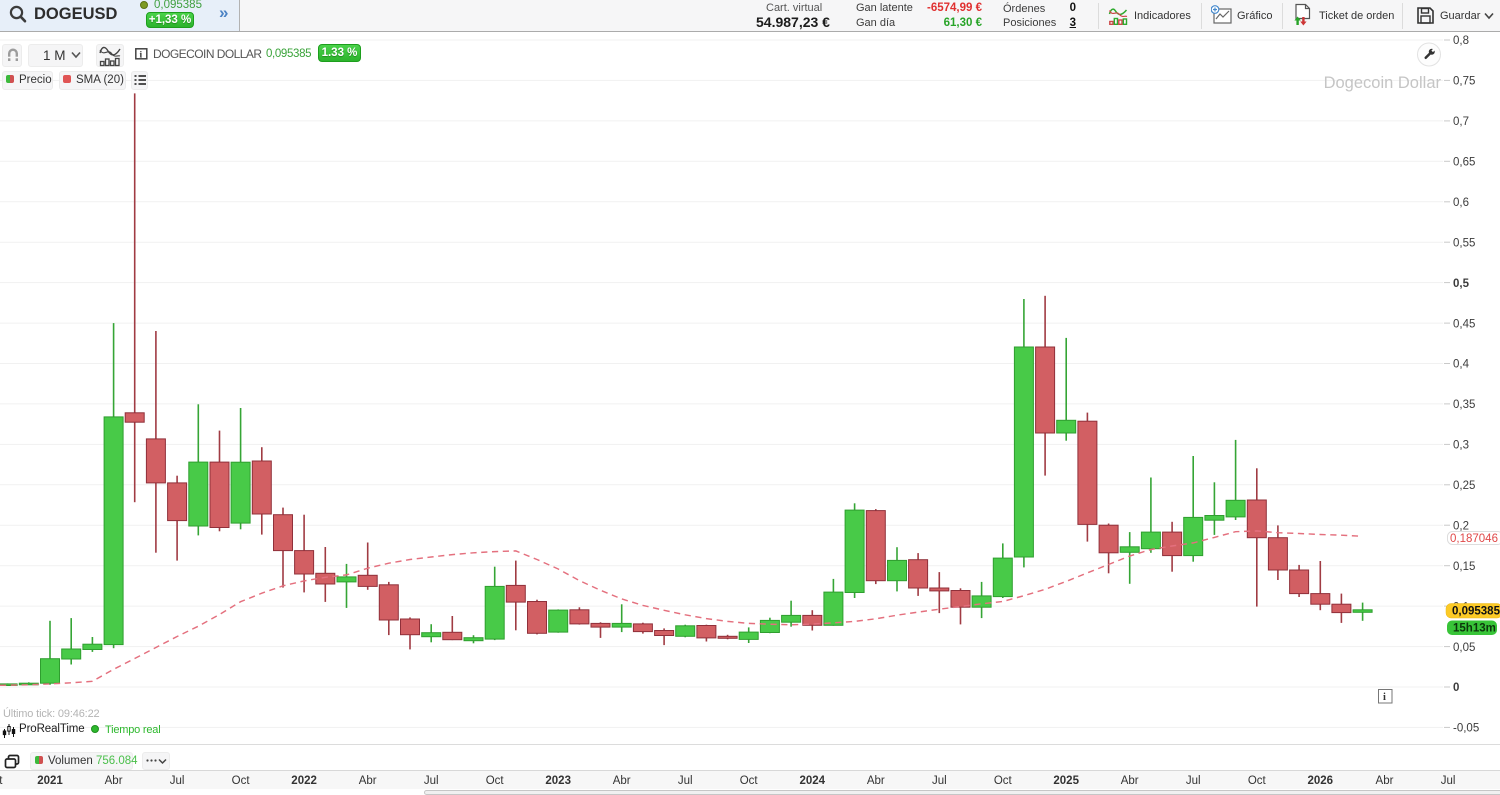  Describe the element at coordinates (1461, 203) in the screenshot. I see `svg-text: 0,6` at that location.